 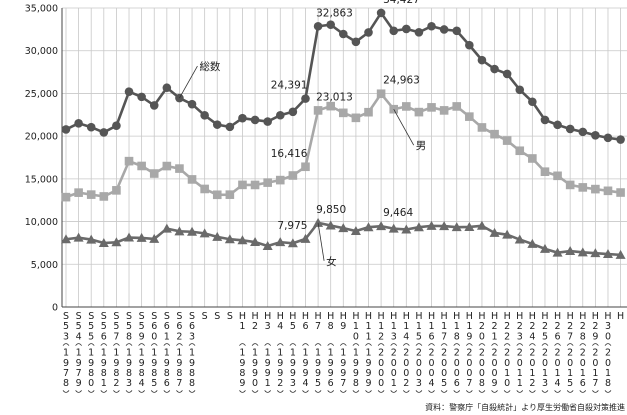 I want to click on data-label: 9,464, so click(x=398, y=213).